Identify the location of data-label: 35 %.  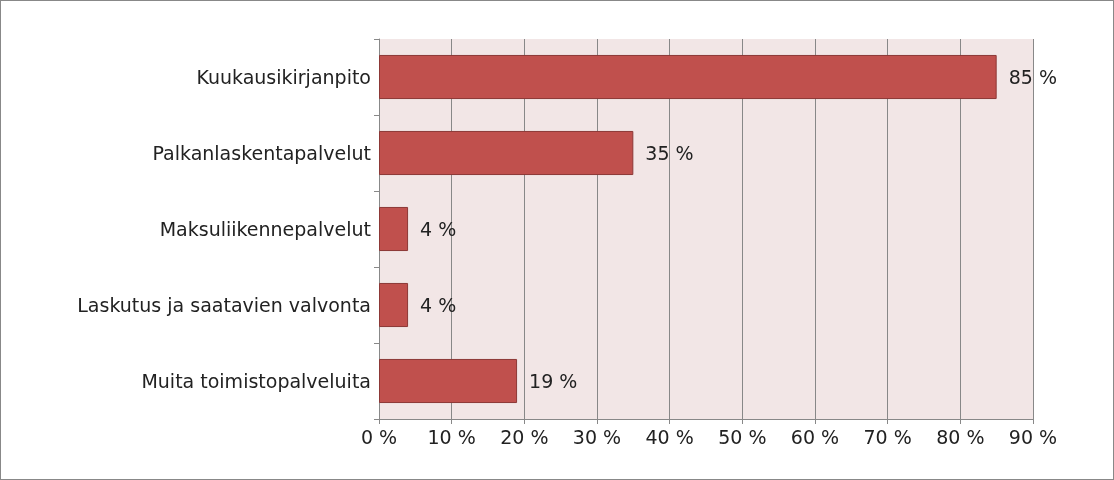
(669, 153).